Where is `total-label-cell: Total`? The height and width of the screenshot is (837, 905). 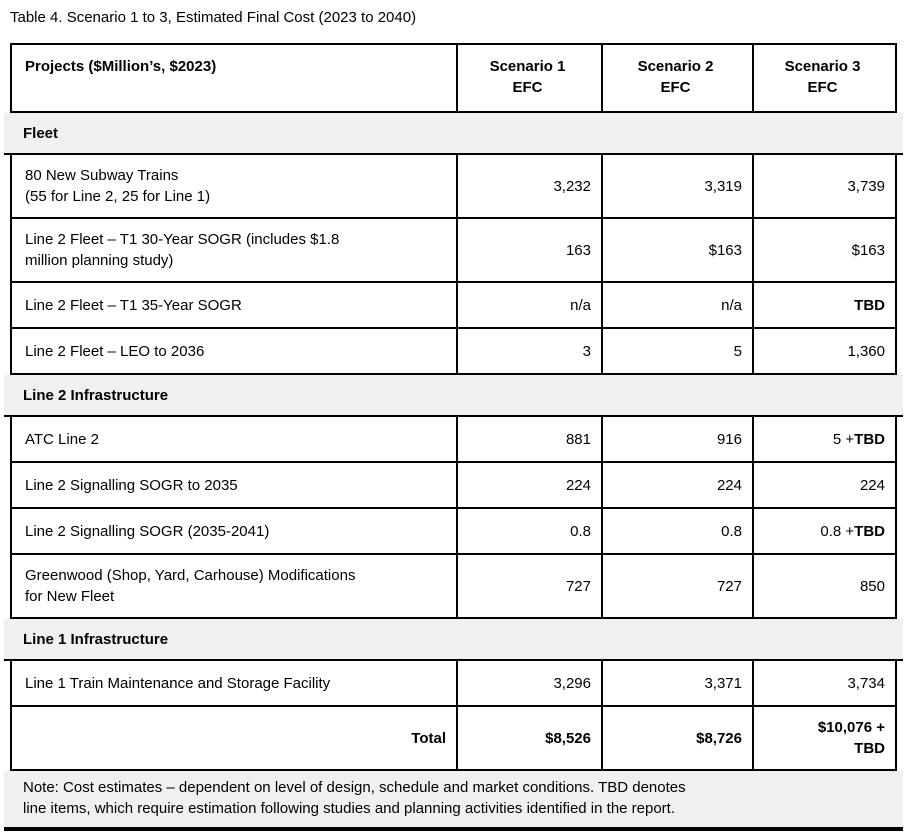
total-label-cell: Total is located at coordinates (428, 738).